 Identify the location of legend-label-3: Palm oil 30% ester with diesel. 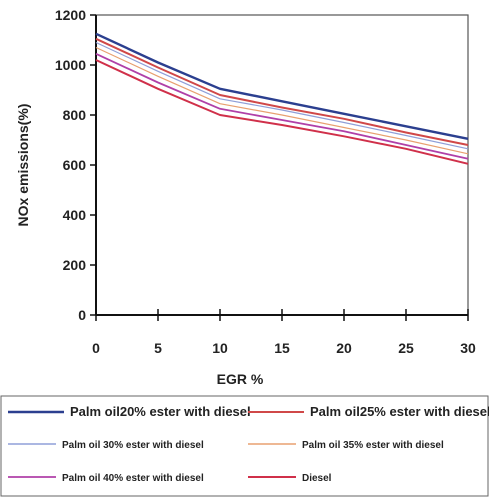
(133, 445).